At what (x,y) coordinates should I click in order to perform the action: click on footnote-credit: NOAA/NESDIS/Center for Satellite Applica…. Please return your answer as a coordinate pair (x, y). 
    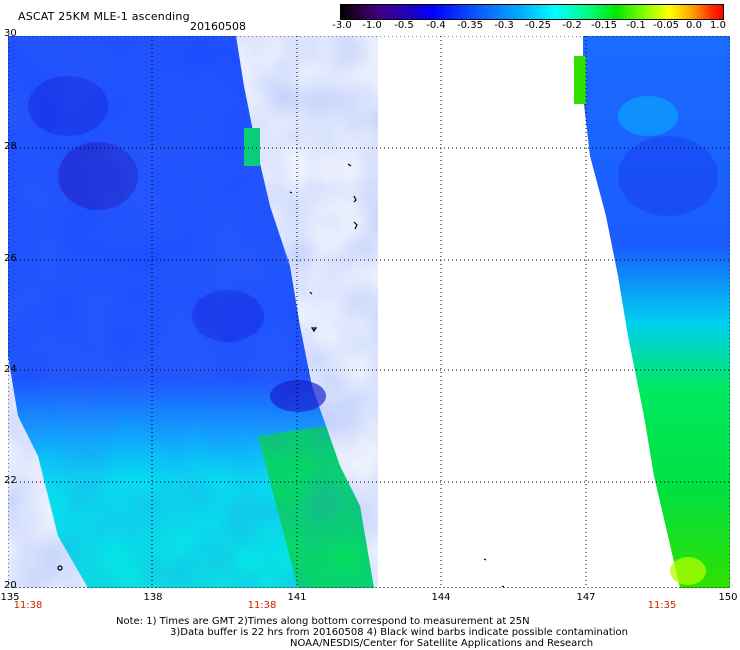
    Looking at the image, I should click on (442, 643).